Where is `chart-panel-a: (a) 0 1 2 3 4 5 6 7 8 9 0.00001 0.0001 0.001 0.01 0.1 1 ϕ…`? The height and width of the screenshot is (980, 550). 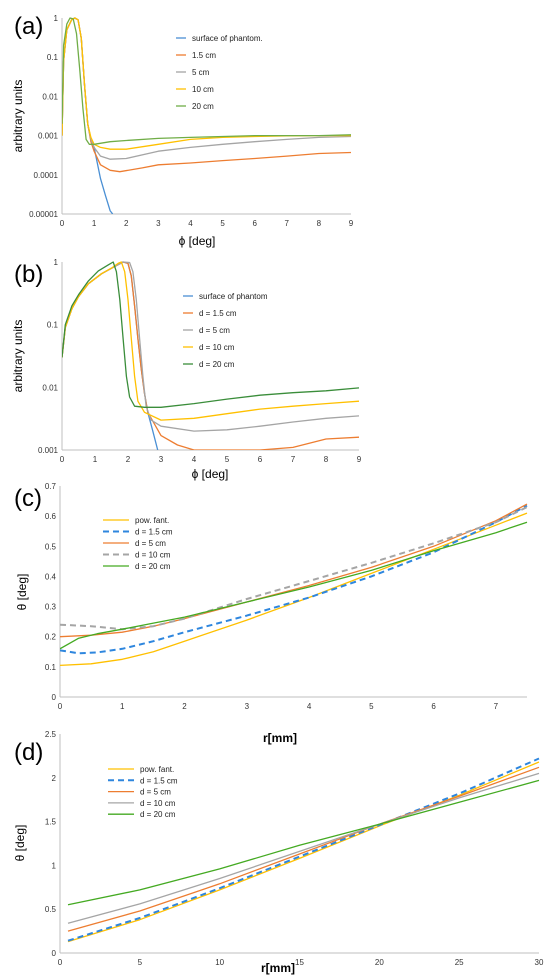
chart-panel-a: (a) 0 1 2 3 4 5 6 7 8 9 0.00001 0.0001 0.001 0.01 0.1 1 ϕ… is located at coordinates (182, 130).